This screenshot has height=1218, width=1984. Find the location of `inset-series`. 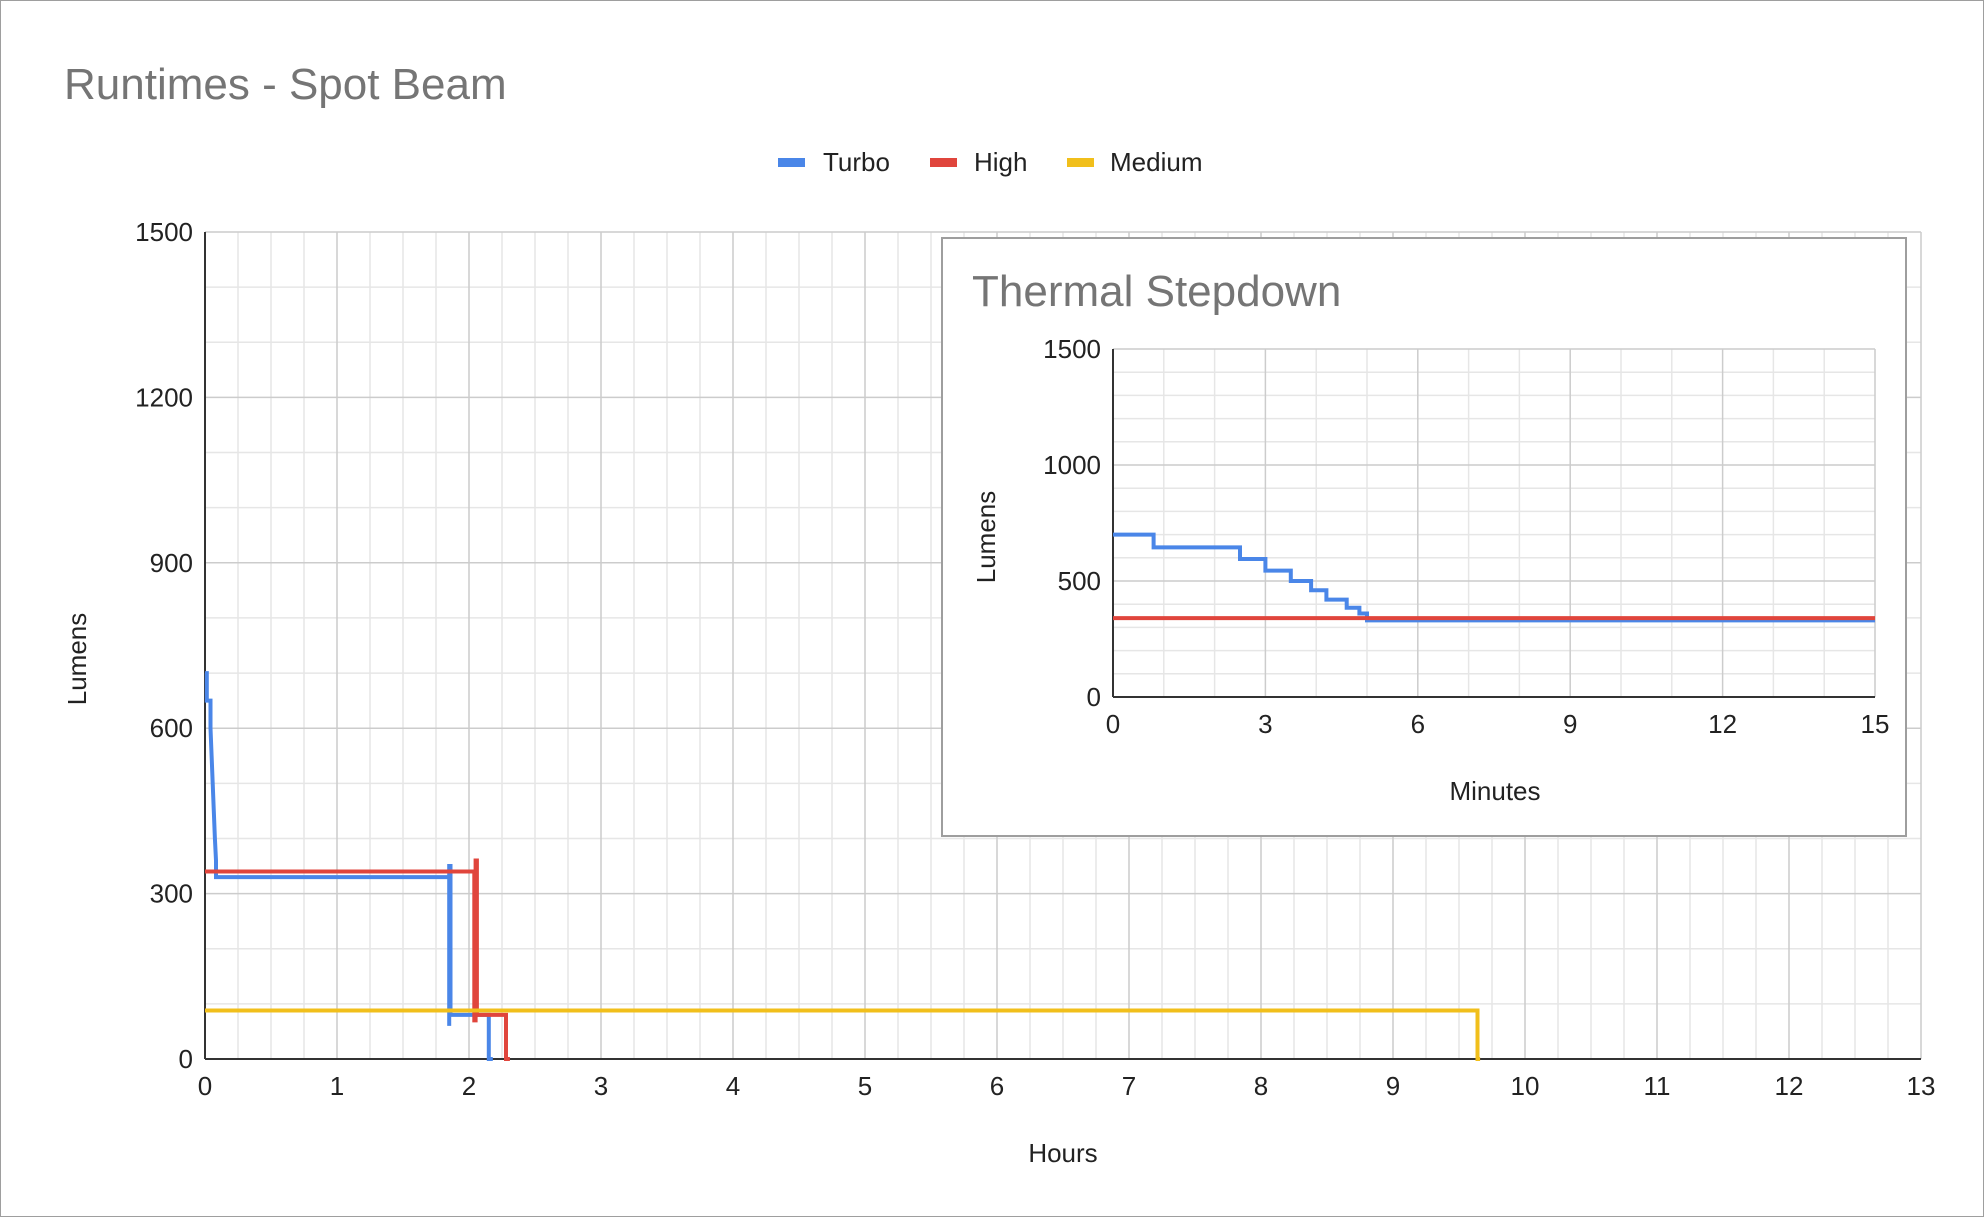

inset-series is located at coordinates (1494, 577).